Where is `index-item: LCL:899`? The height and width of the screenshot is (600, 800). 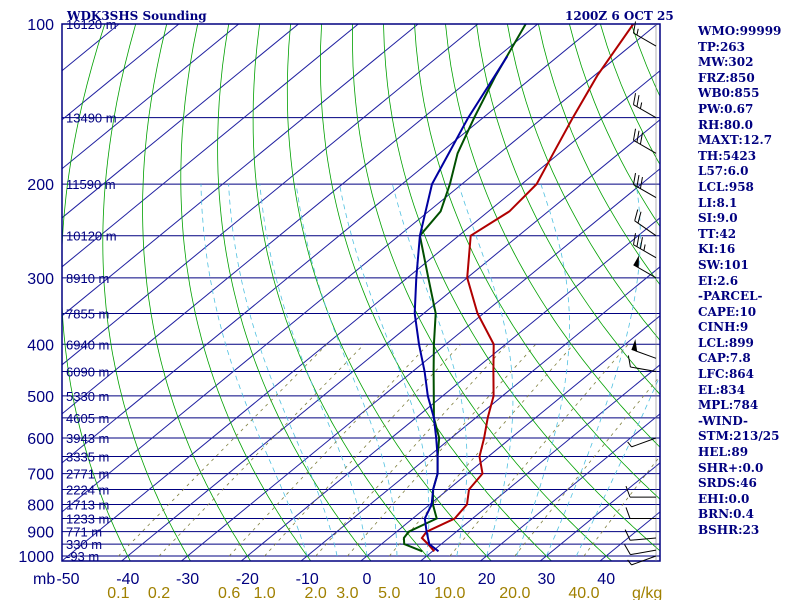
index-item: LCL:899 is located at coordinates (726, 342).